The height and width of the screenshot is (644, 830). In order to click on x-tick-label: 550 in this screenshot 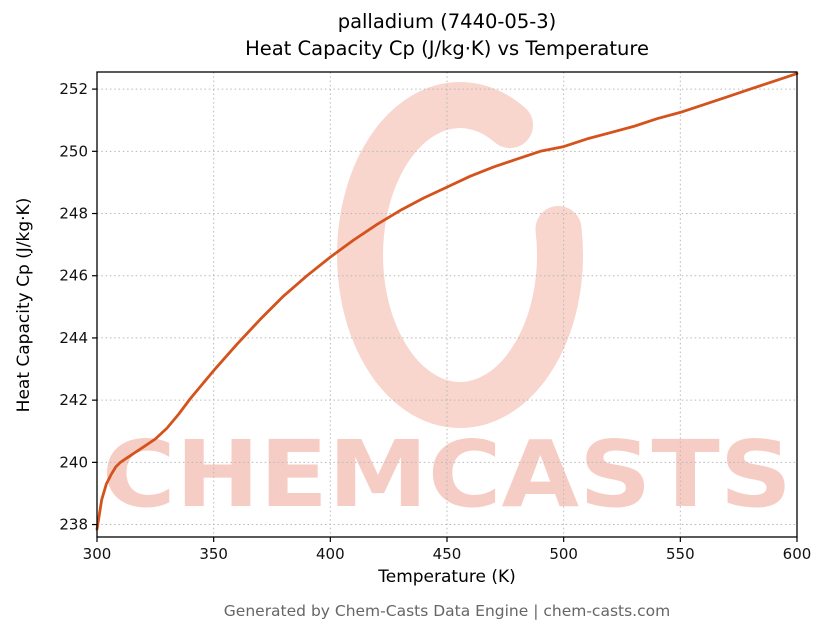, I will do `click(680, 554)`.